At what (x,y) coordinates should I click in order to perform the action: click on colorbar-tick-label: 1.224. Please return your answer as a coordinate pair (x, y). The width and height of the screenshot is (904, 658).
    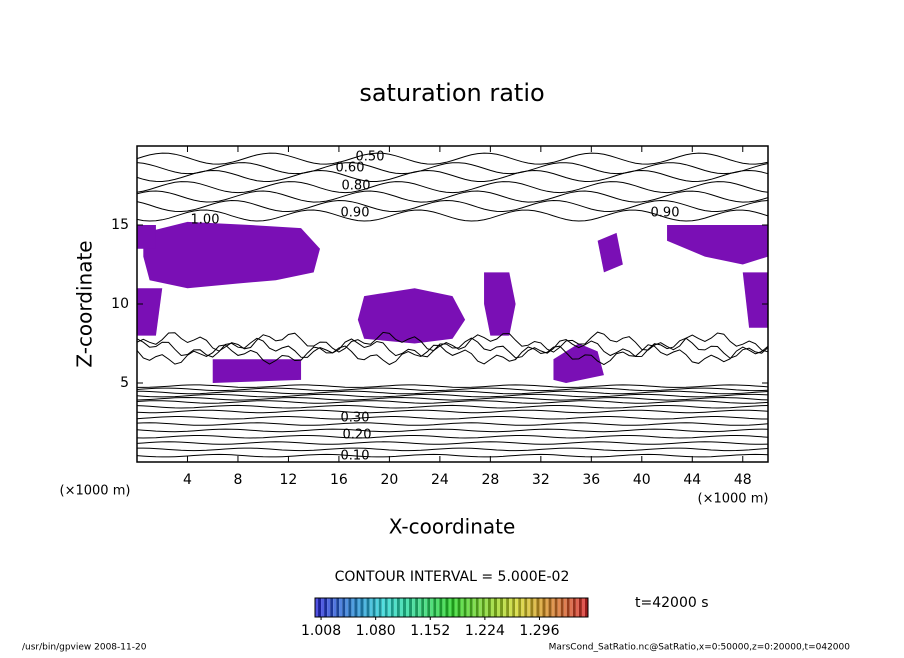
    Looking at the image, I should click on (485, 631).